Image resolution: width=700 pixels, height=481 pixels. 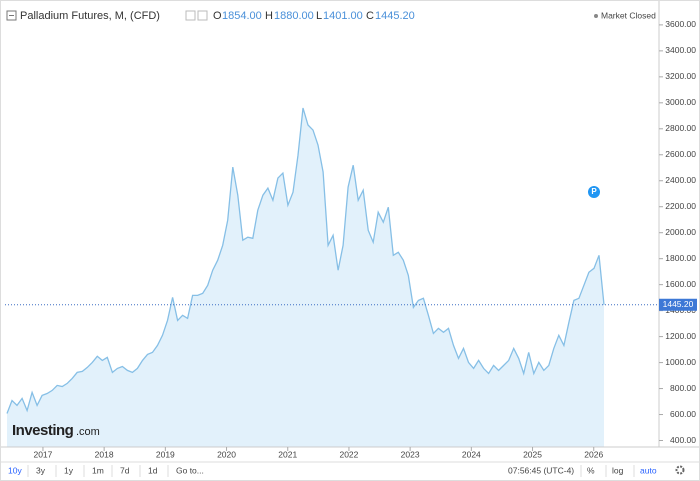 What do you see at coordinates (11, 15) in the screenshot?
I see `collapse-icon` at bounding box center [11, 15].